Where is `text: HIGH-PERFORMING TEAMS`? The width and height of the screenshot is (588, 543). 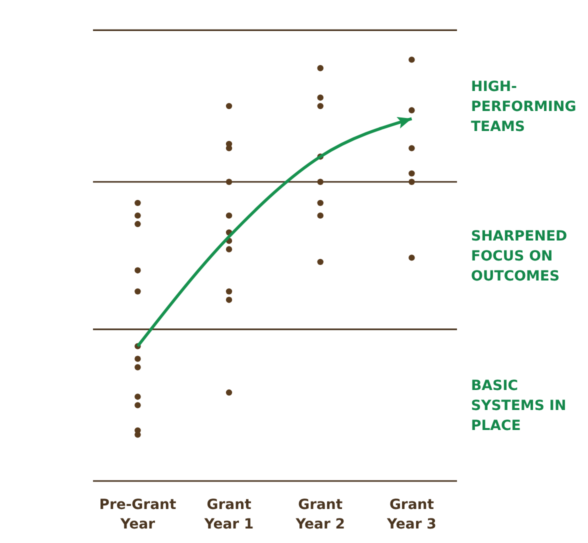
text: HIGH-PERFORMING TEAMS is located at coordinates (523, 106).